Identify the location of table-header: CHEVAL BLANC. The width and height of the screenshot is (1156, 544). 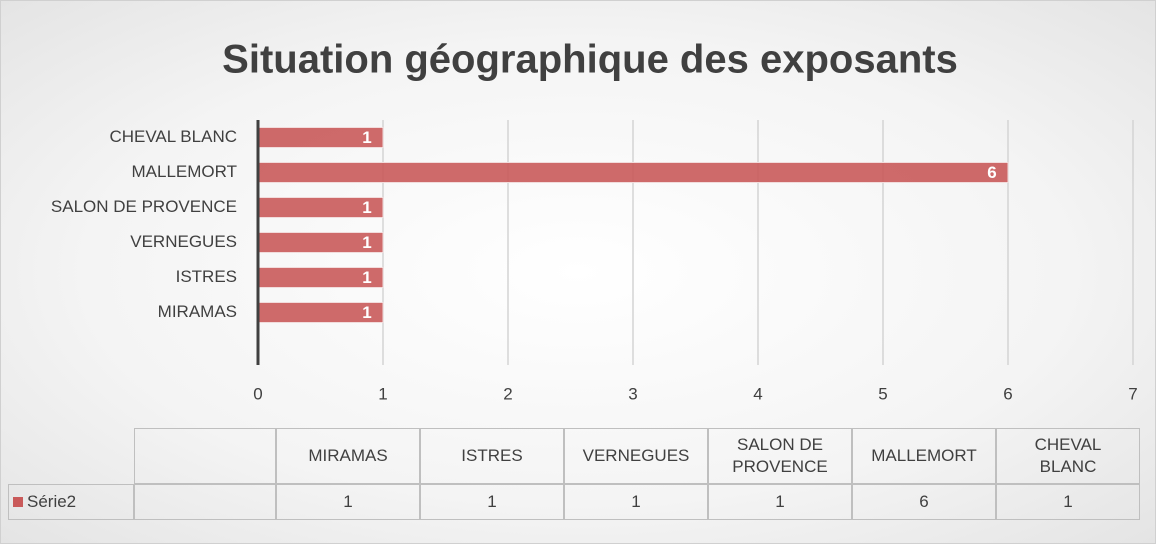
(1068, 456).